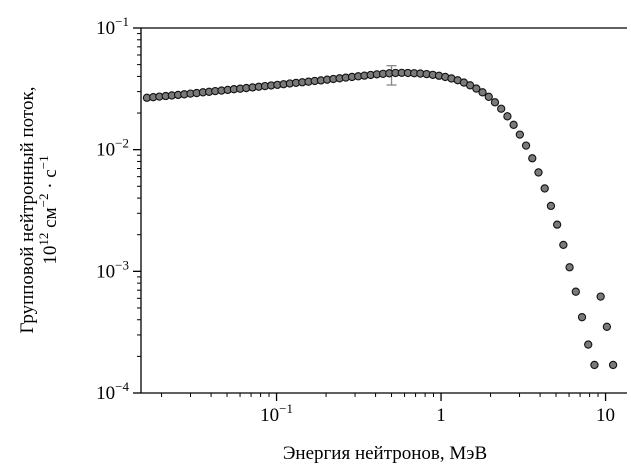 This screenshot has width=631, height=466. I want to click on y-tick-label: 10⁻², so click(112, 148).